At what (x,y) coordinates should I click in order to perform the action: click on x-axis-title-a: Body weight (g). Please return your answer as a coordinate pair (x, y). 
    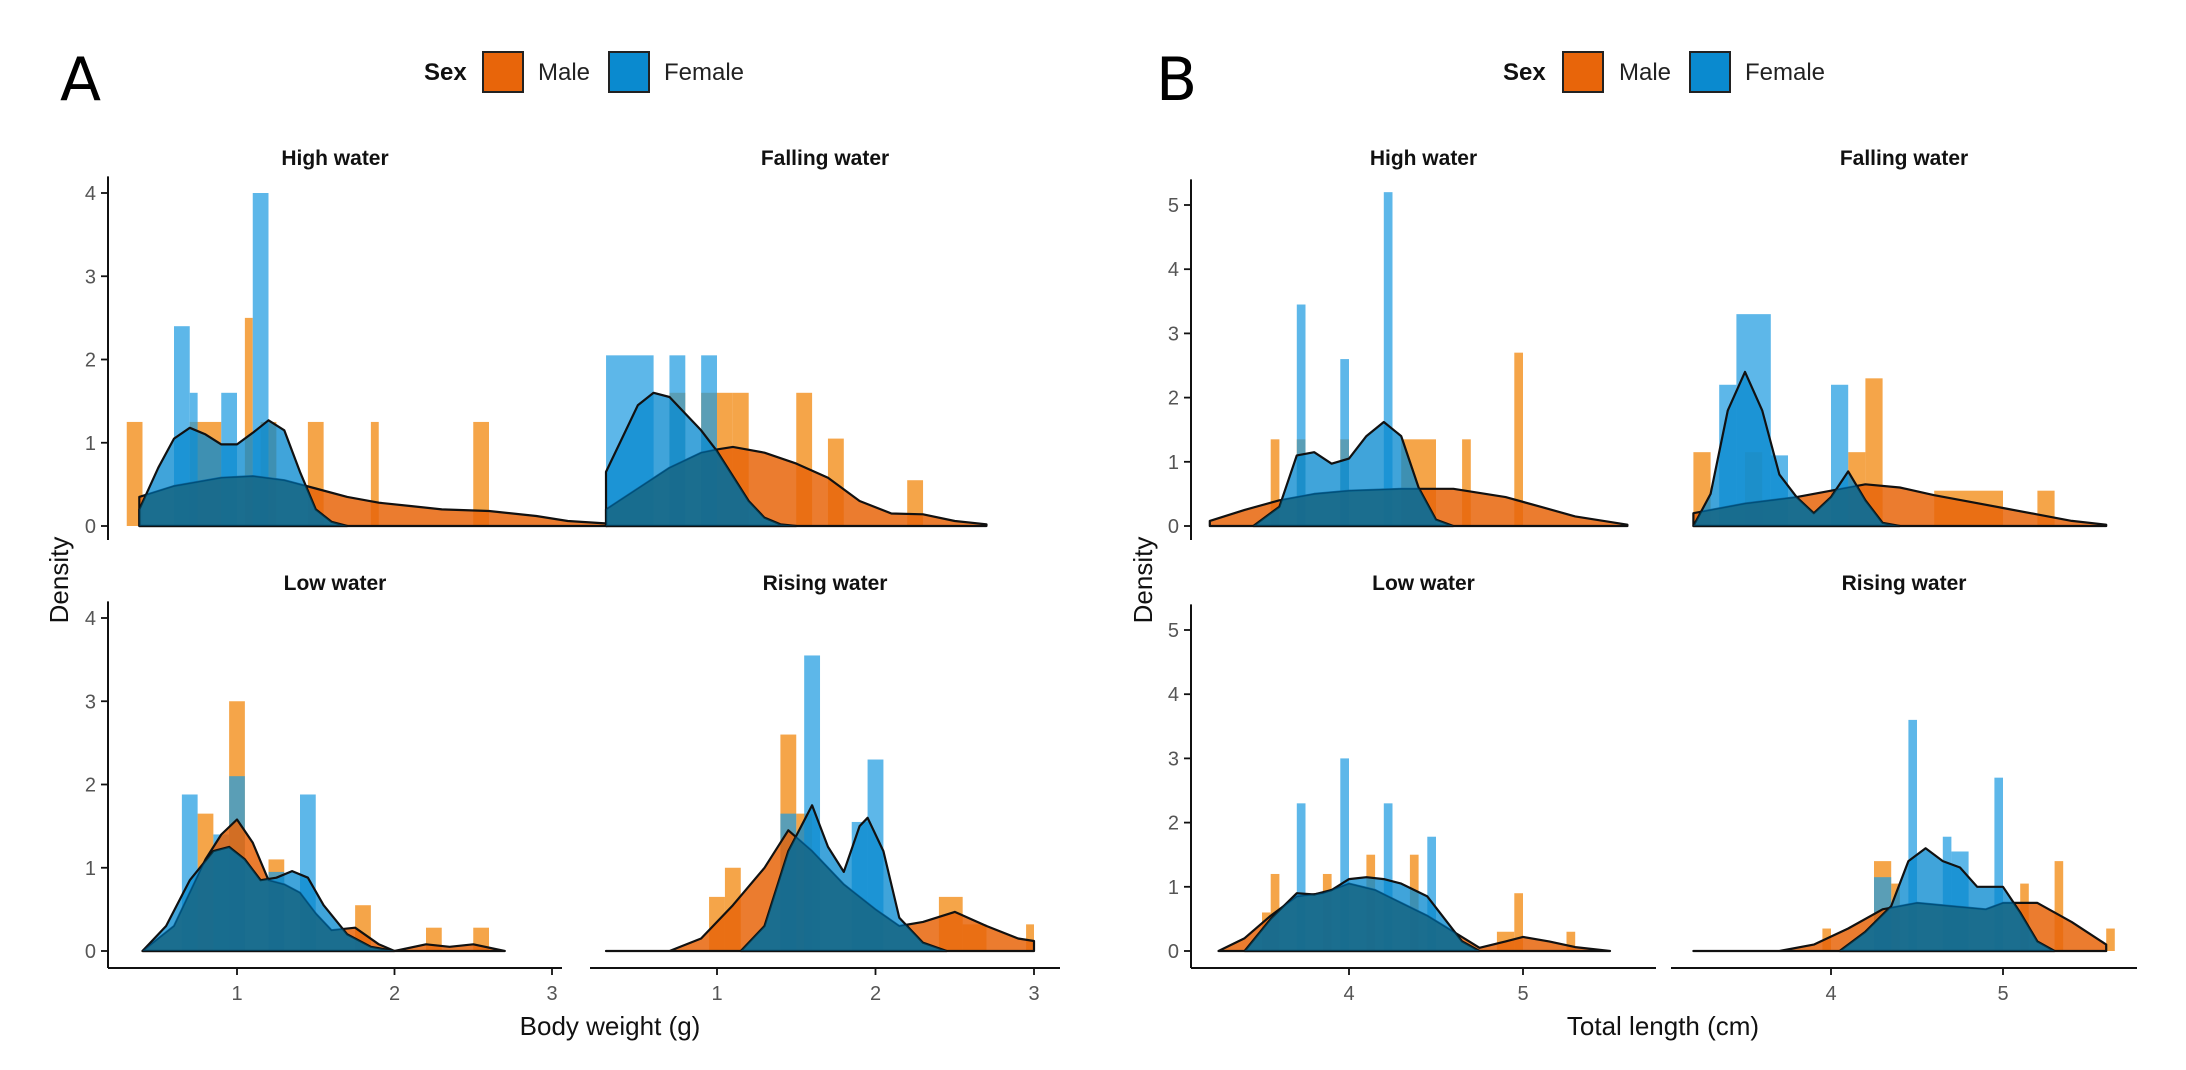
    Looking at the image, I should click on (610, 1026).